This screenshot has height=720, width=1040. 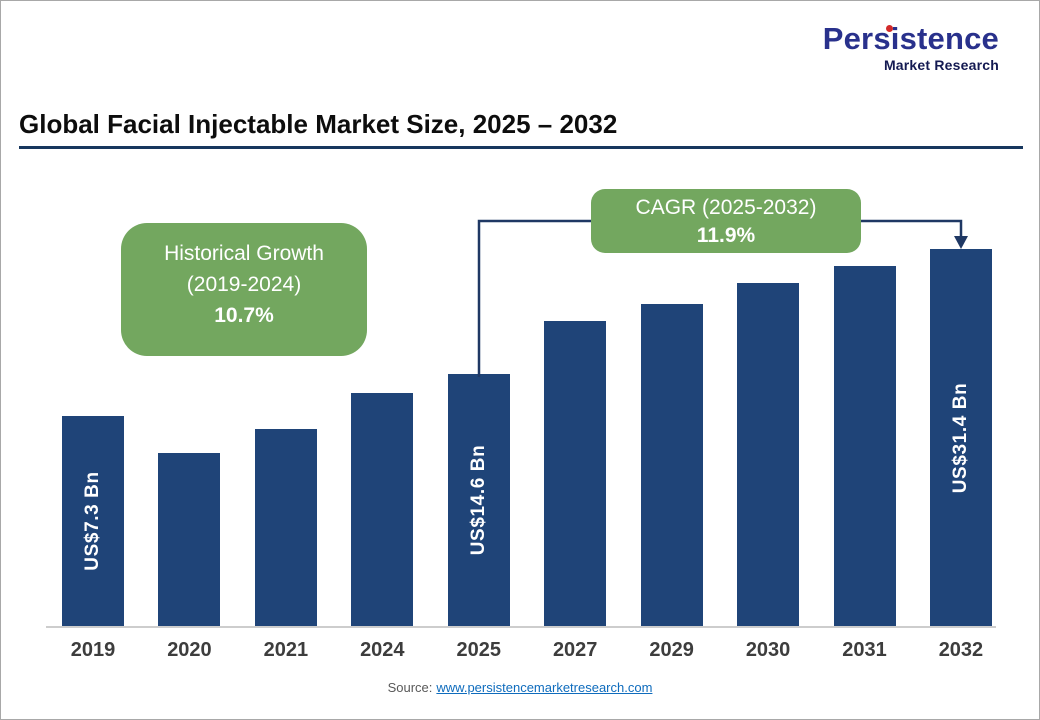 I want to click on year-label-2031: 2031, so click(x=864, y=650).